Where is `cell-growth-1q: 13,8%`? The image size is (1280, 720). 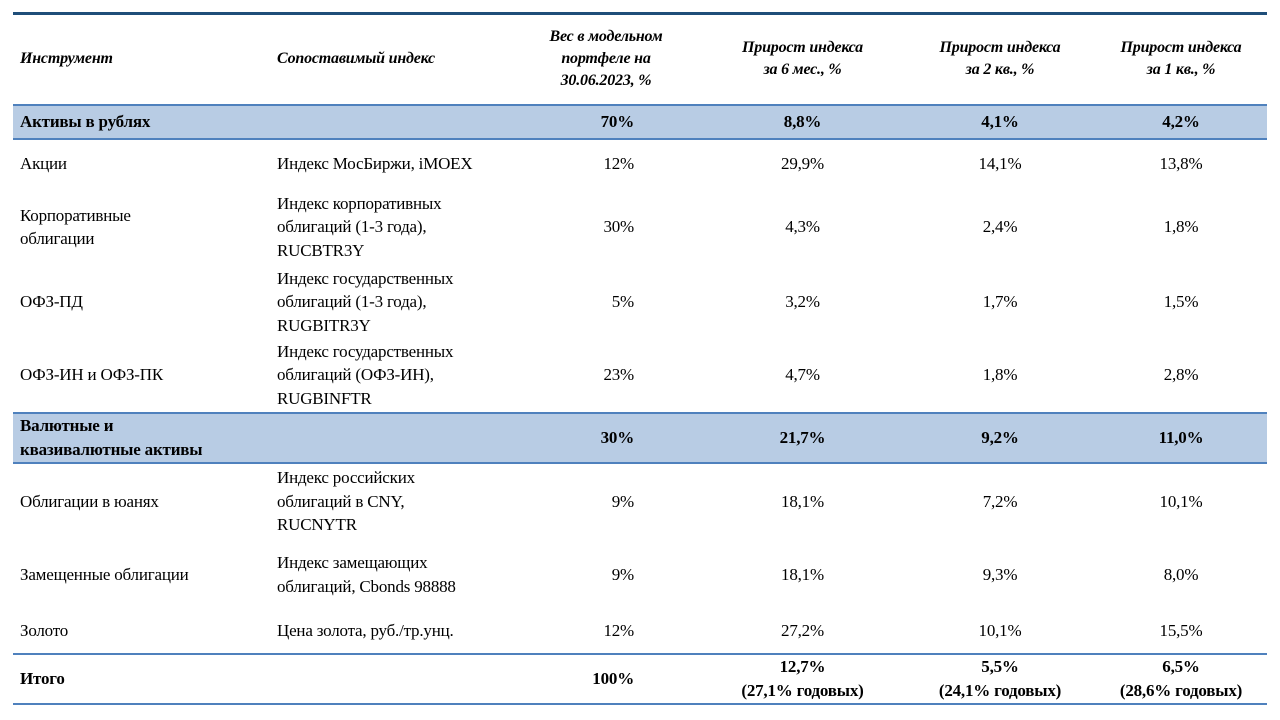 cell-growth-1q: 13,8% is located at coordinates (1181, 164).